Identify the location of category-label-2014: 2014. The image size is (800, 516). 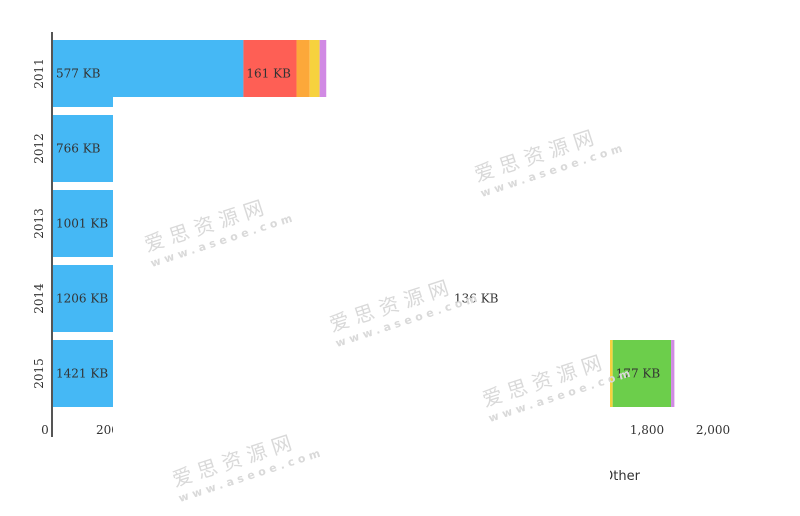
(39, 298).